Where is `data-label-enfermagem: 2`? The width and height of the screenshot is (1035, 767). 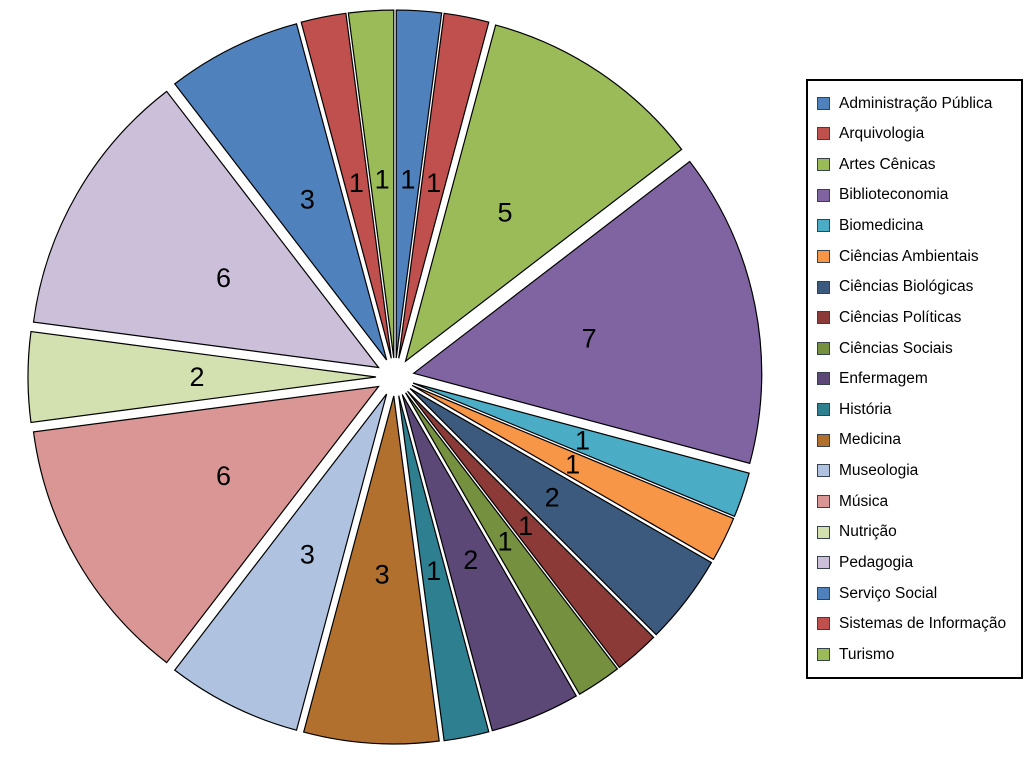
data-label-enfermagem: 2 is located at coordinates (470, 560).